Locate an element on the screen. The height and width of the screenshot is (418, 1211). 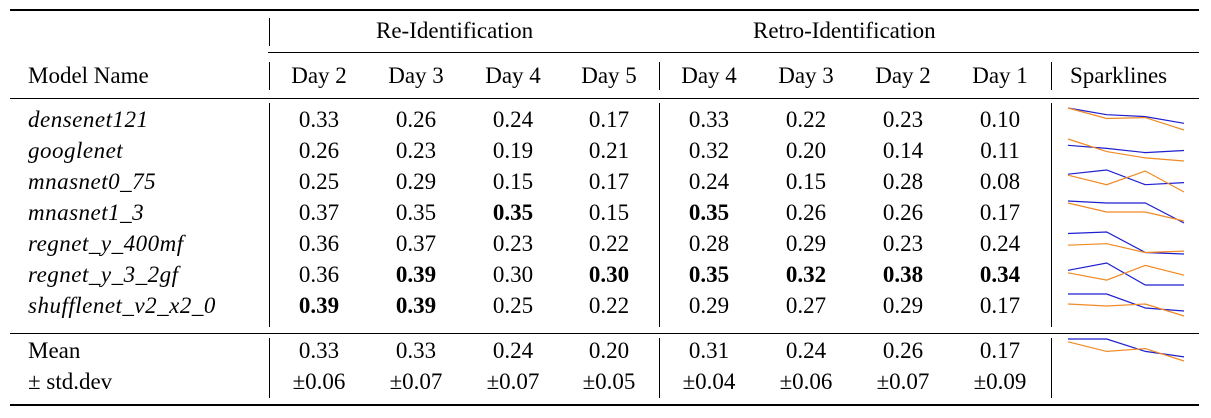
score-cell: 0.32 is located at coordinates (806, 274).